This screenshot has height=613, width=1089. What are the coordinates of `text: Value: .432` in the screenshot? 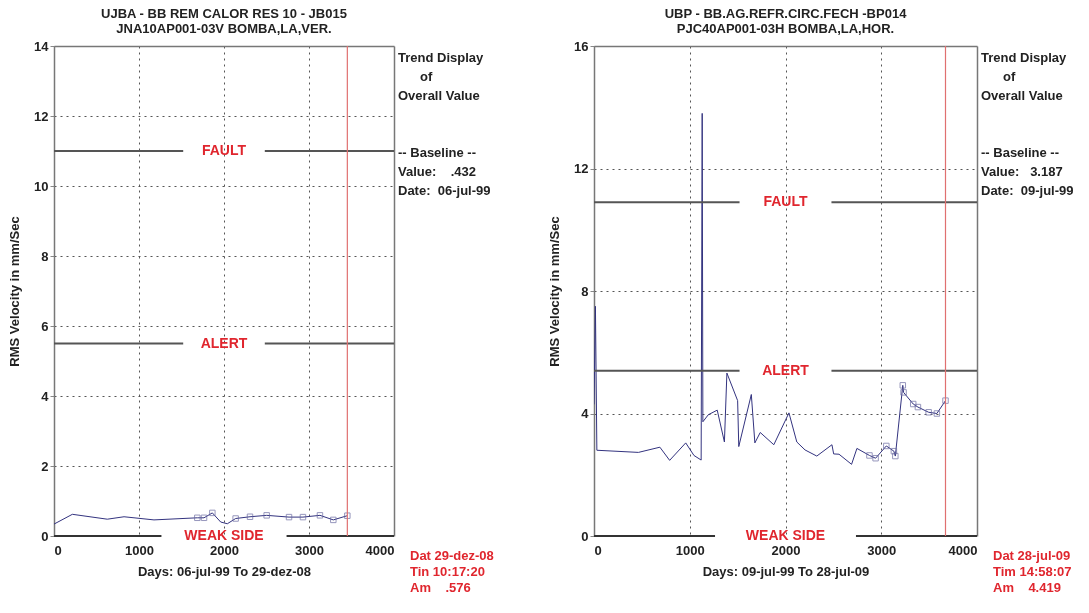 It's located at (437, 172).